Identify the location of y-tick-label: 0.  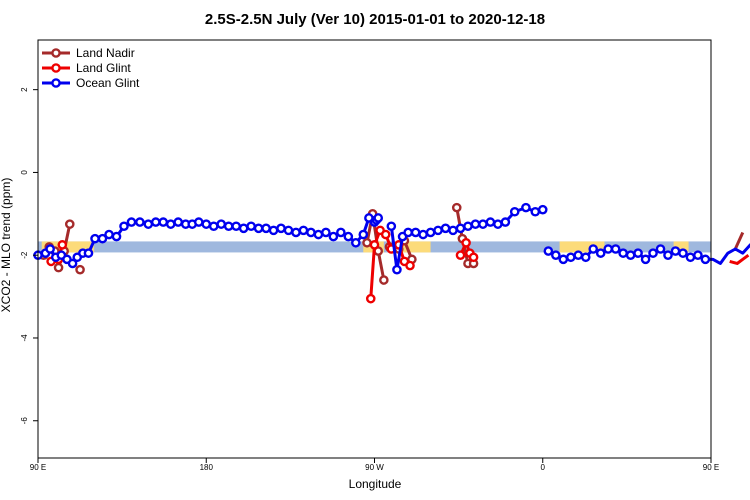
(24, 172).